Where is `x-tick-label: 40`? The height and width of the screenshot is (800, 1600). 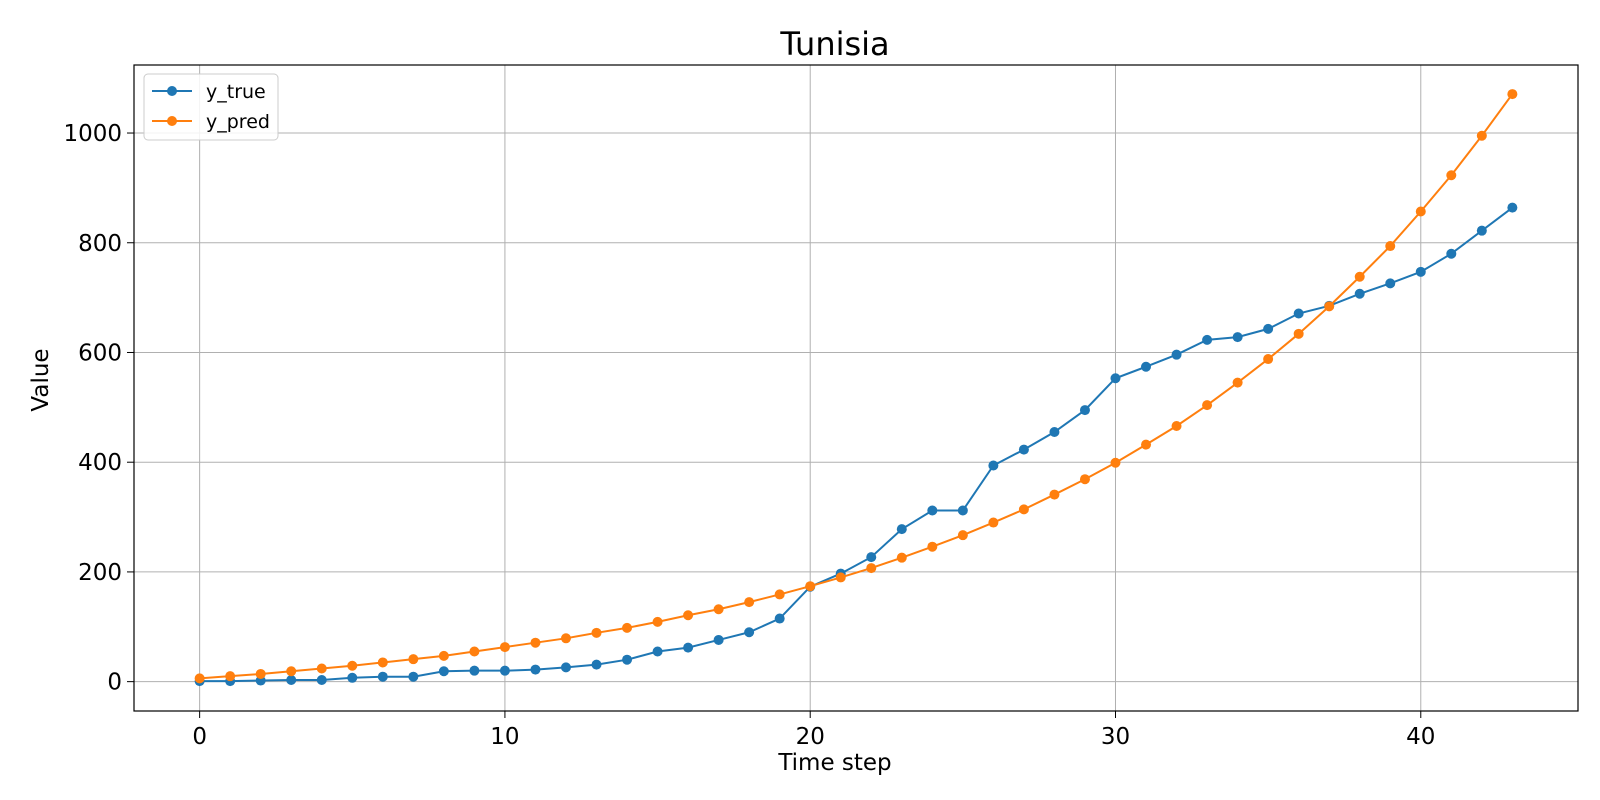
x-tick-label: 40 is located at coordinates (1420, 737).